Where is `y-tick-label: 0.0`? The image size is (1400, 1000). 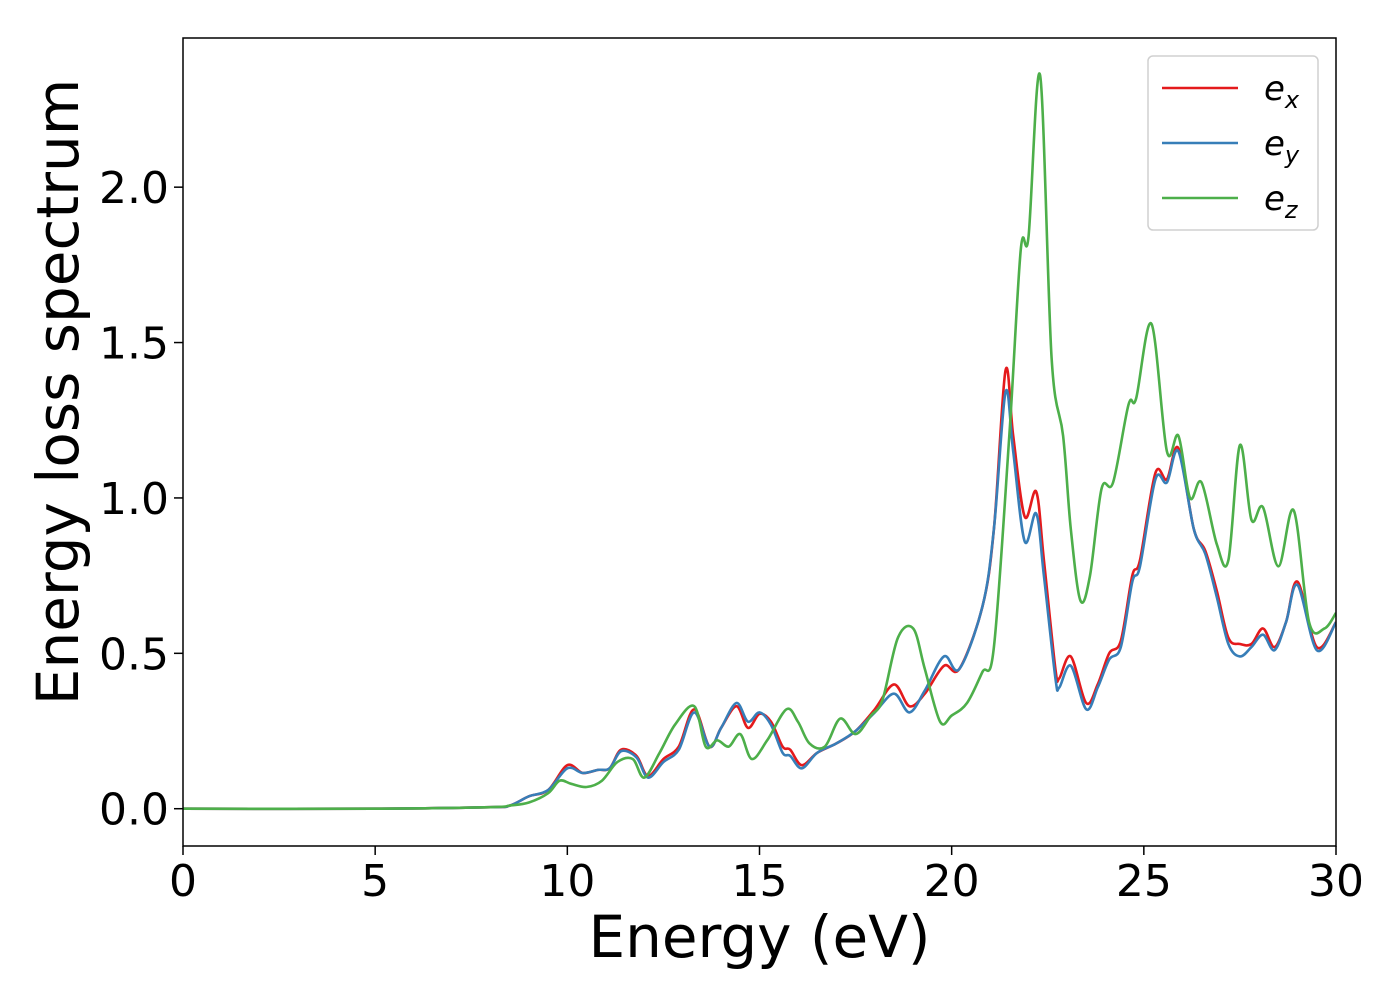
y-tick-label: 0.0 is located at coordinates (134, 810).